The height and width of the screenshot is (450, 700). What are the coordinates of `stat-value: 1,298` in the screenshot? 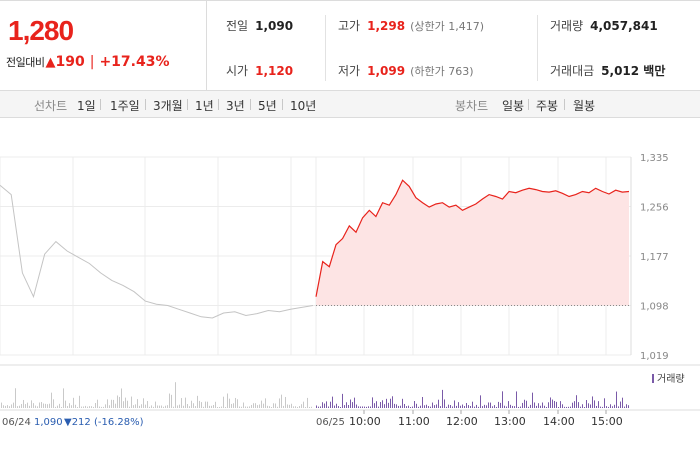 It's located at (386, 26).